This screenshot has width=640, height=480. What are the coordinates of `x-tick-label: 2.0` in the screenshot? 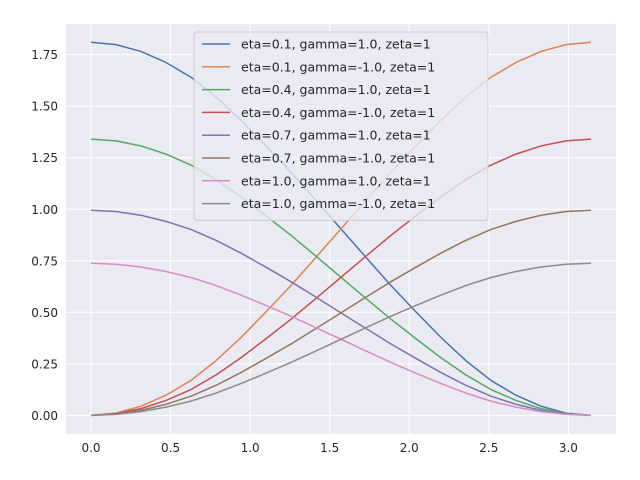 It's located at (409, 448).